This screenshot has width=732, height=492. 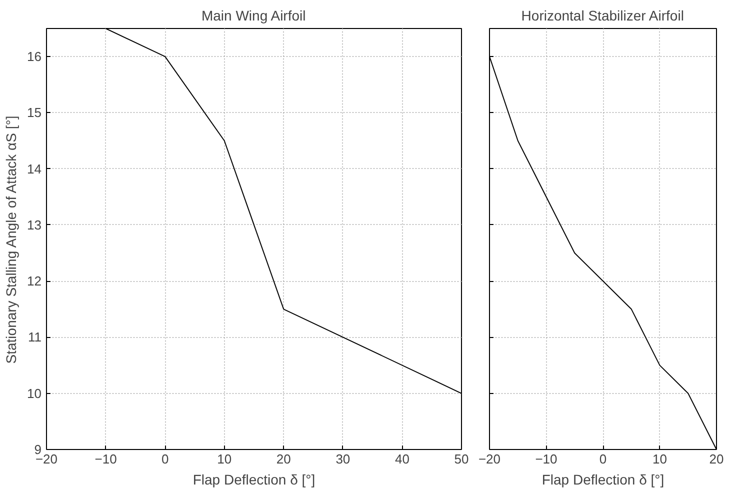 I want to click on x-tick-label: 50, so click(x=461, y=459).